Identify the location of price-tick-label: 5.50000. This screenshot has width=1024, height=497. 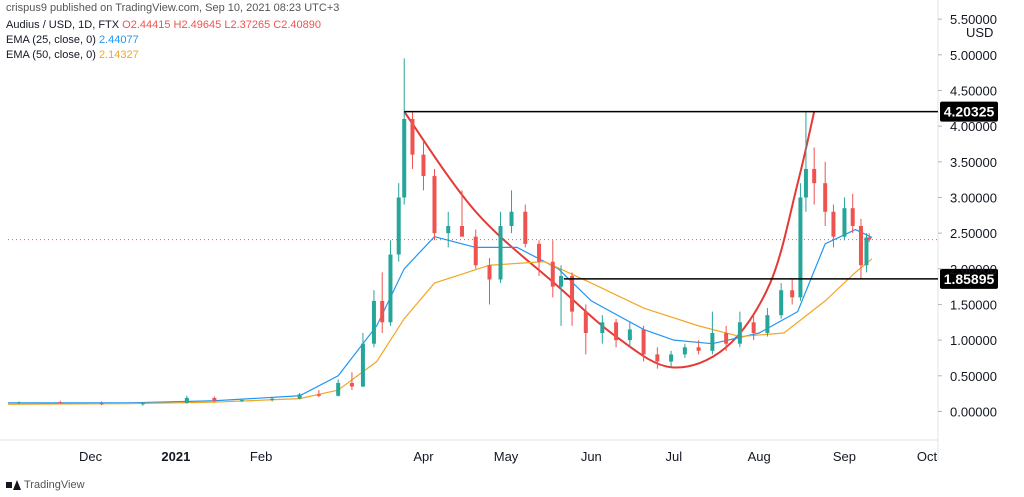
(973, 19).